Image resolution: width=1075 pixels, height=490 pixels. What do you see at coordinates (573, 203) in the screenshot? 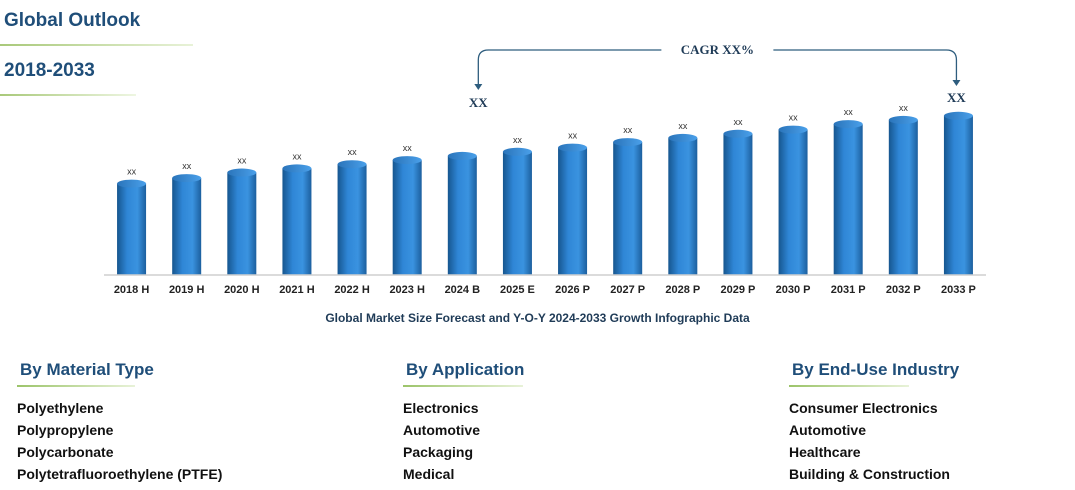
I see `bar-2026-p: xx` at bounding box center [573, 203].